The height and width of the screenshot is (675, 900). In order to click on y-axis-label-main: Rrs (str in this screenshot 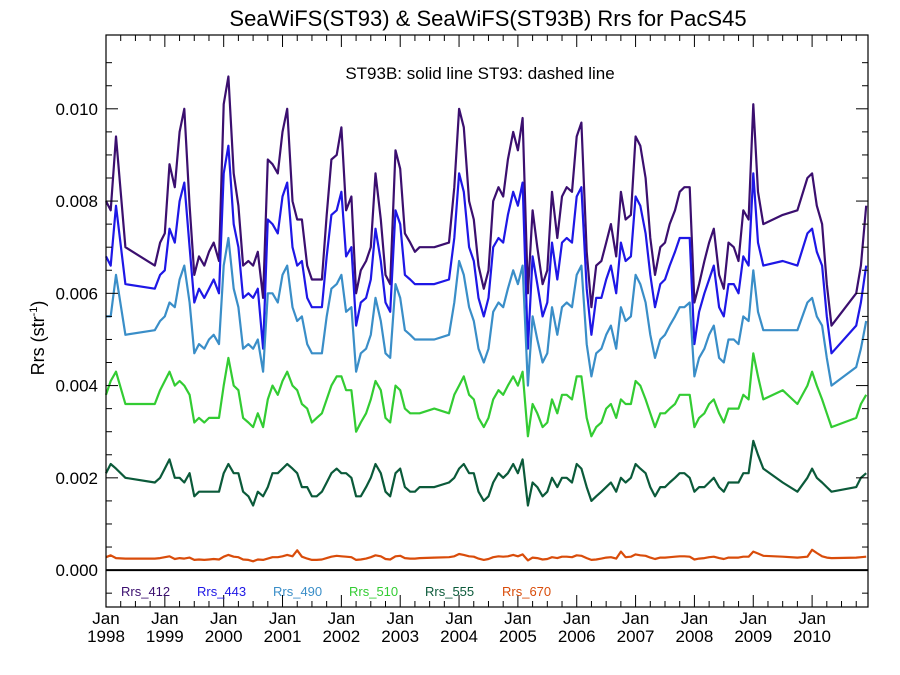, I will do `click(38, 345)`.